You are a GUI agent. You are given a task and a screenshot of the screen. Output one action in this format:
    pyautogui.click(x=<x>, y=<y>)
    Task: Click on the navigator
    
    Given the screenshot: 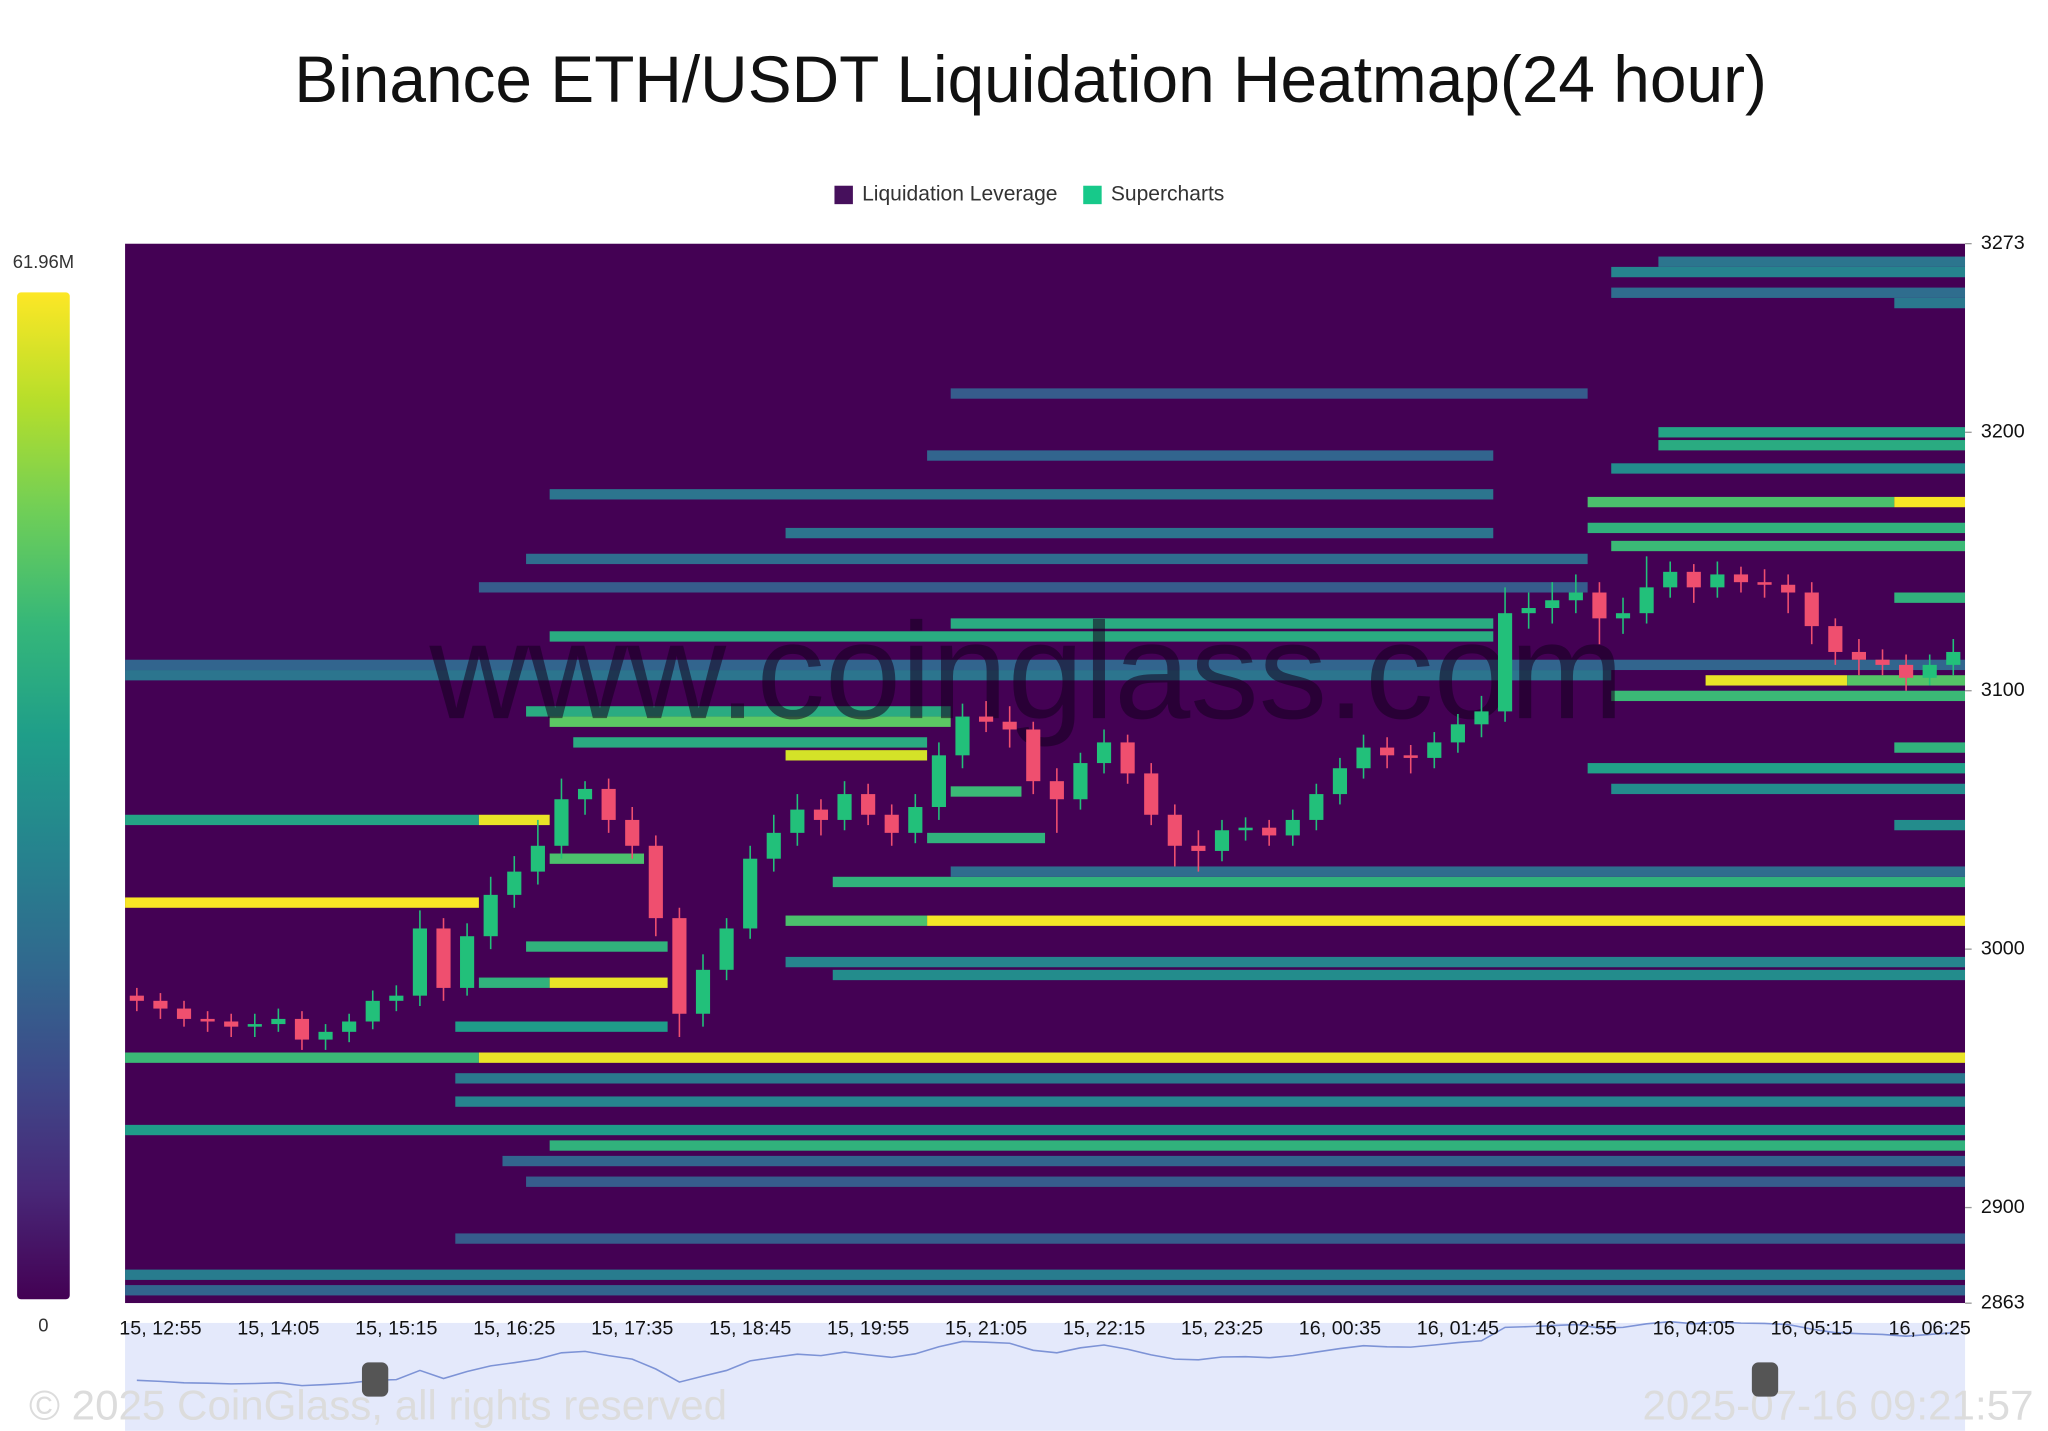 What is the action you would take?
    pyautogui.click(x=1045, y=1376)
    